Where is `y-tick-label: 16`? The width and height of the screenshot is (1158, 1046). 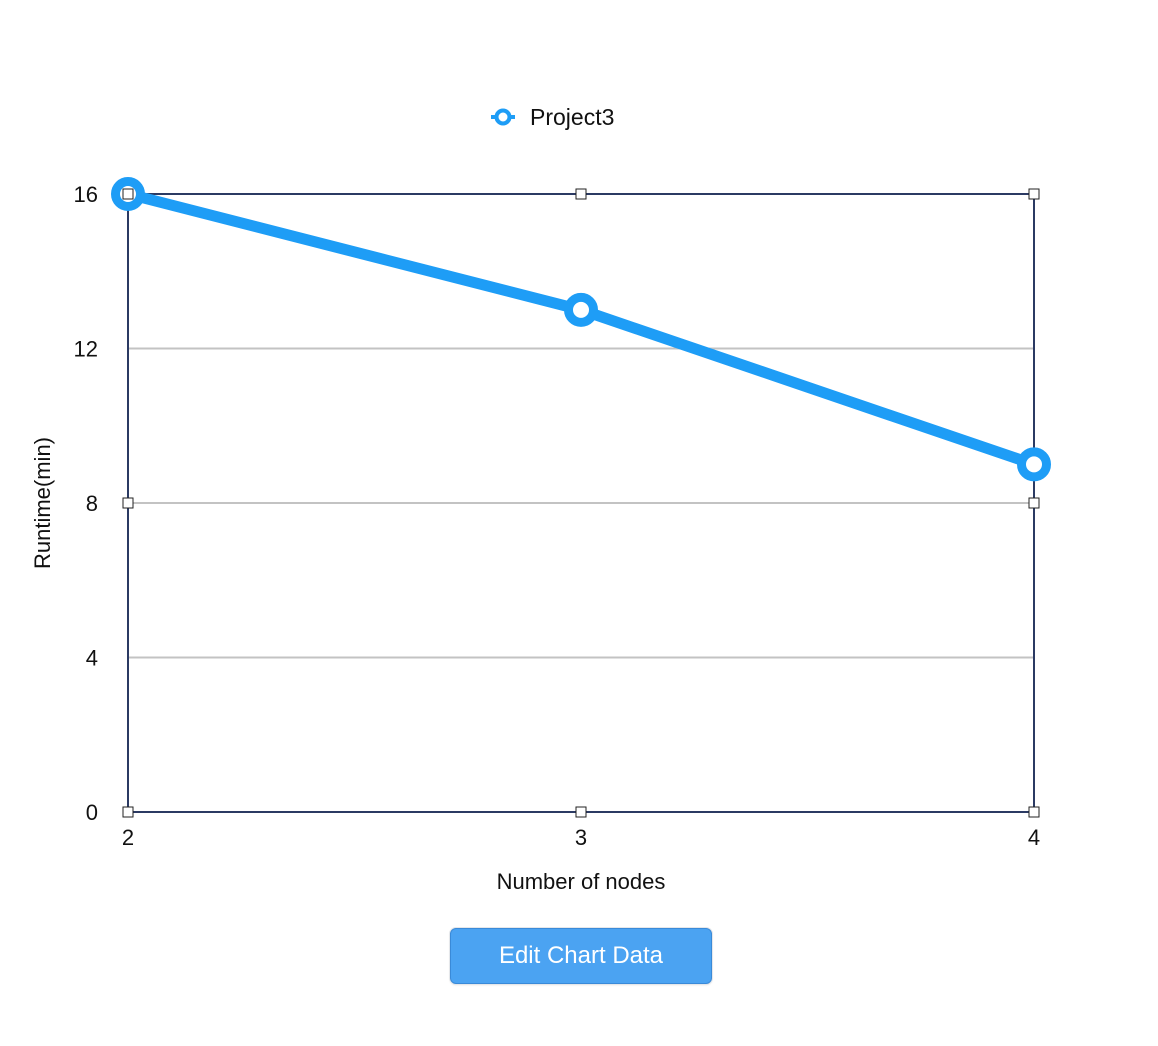
y-tick-label: 16 is located at coordinates (86, 194).